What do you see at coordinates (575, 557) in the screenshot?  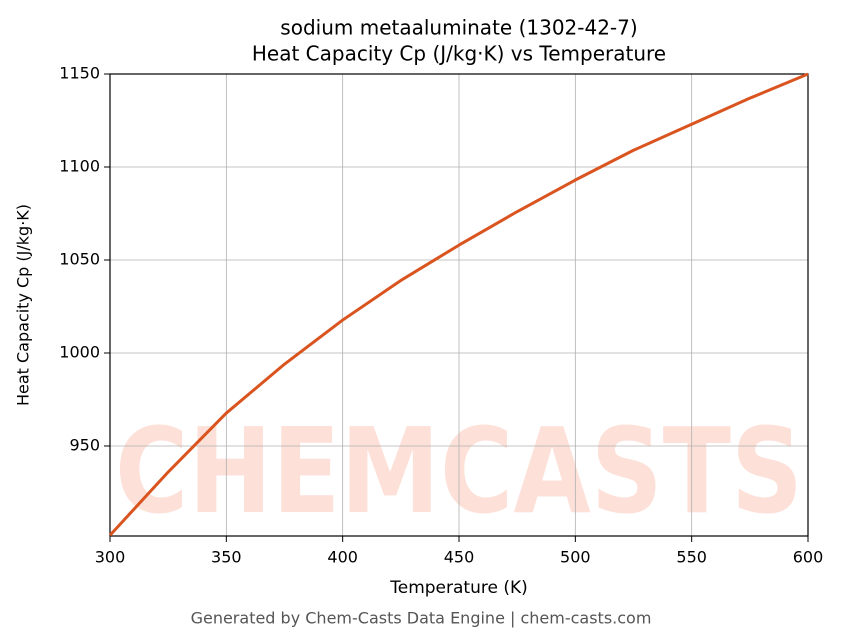 I see `x-tick-label: 500` at bounding box center [575, 557].